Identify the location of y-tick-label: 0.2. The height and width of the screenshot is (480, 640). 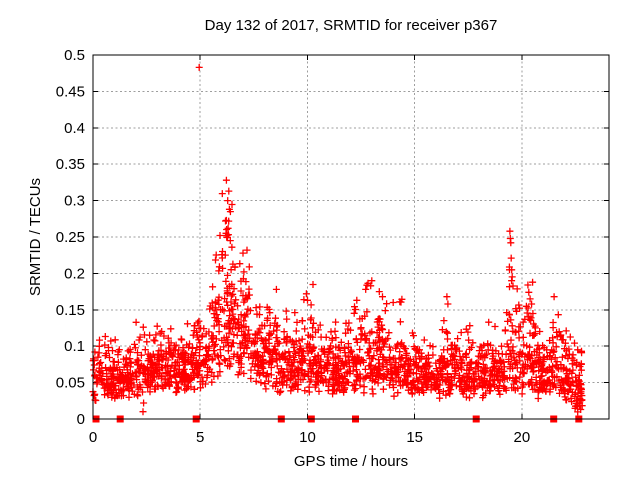
(74, 273).